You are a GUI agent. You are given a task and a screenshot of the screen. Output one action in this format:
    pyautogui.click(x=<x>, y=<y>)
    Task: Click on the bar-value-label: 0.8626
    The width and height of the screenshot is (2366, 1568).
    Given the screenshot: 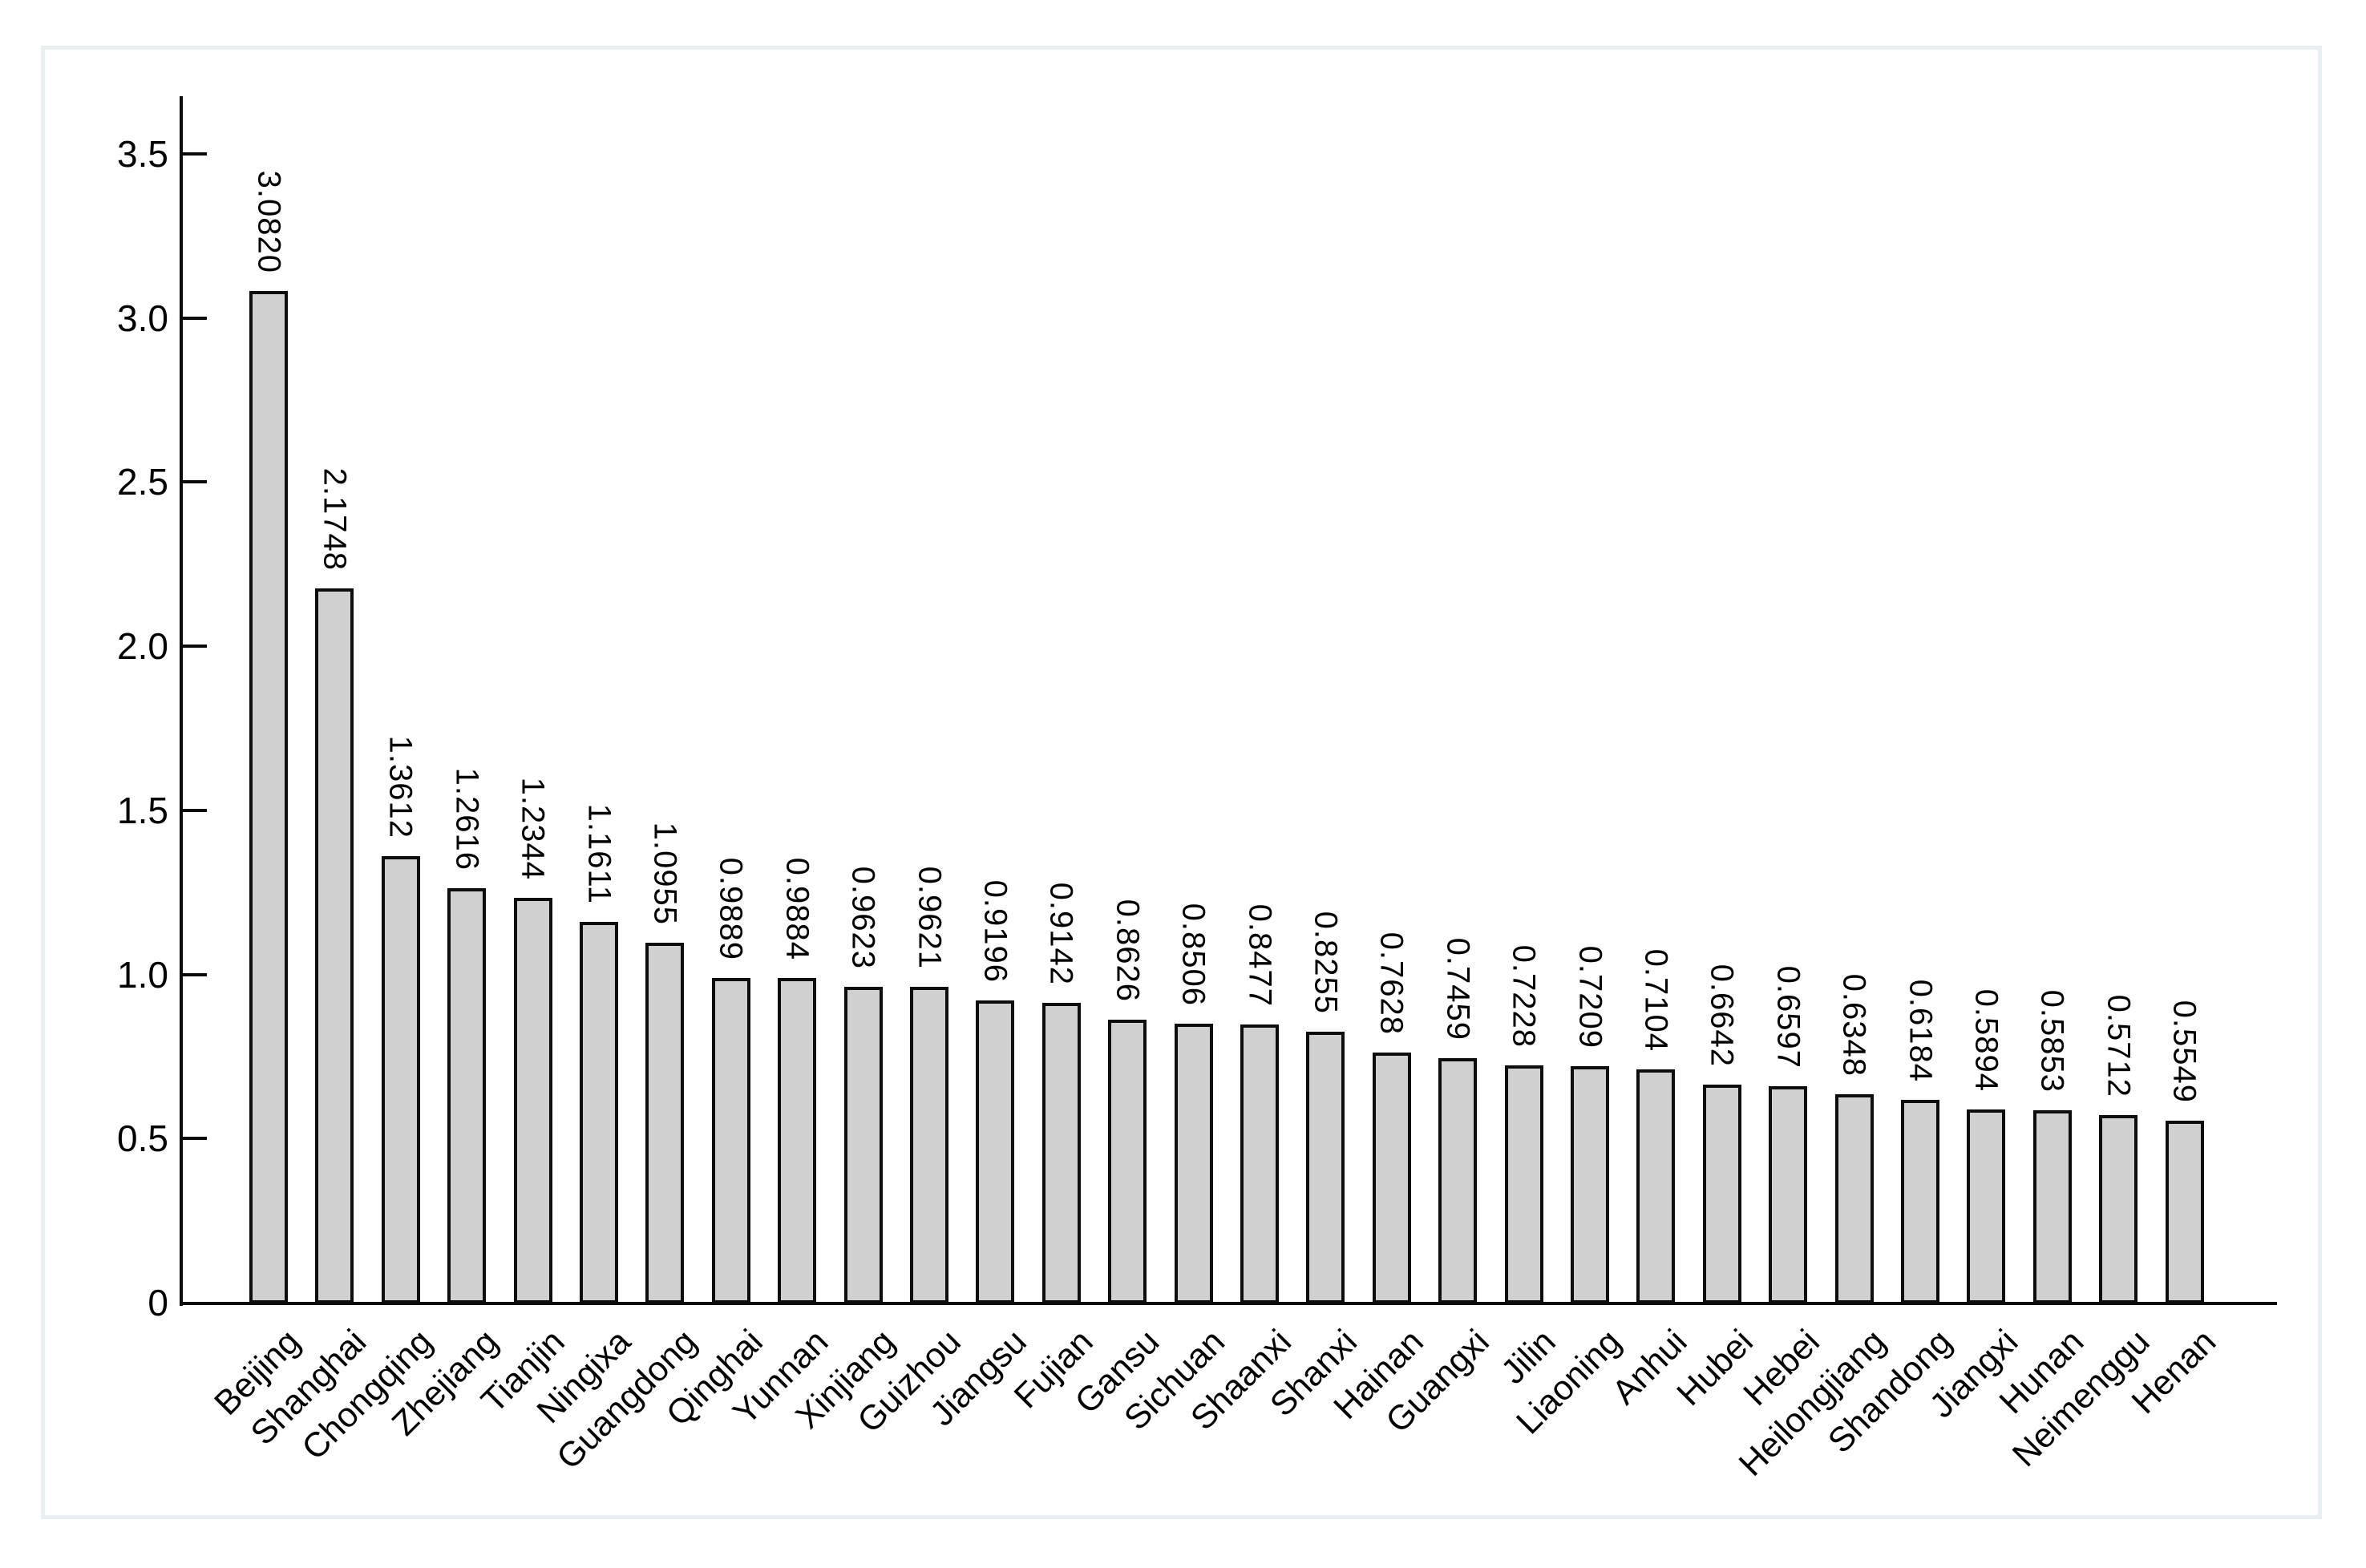 What is the action you would take?
    pyautogui.click(x=1128, y=950)
    